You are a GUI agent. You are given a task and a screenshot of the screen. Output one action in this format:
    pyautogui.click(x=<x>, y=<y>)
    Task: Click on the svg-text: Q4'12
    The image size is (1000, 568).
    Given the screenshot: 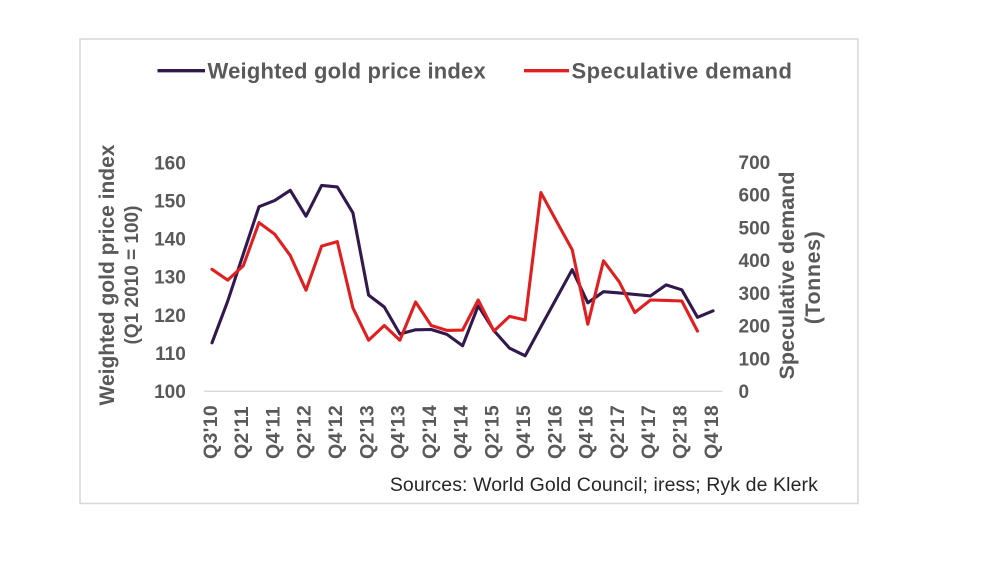 What is the action you would take?
    pyautogui.click(x=336, y=432)
    